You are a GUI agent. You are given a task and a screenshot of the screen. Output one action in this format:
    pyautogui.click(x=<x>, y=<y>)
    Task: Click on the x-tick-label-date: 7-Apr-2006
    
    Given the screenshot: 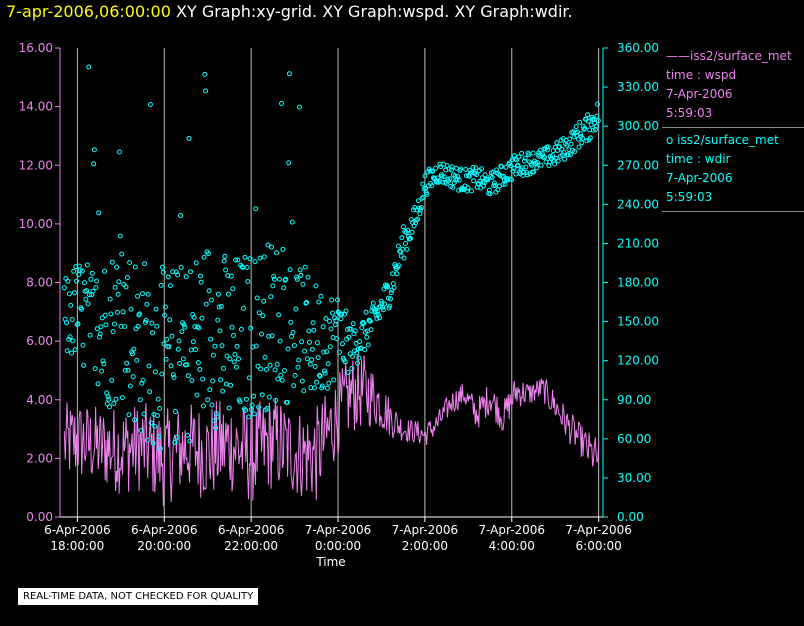 What is the action you would take?
    pyautogui.click(x=425, y=530)
    